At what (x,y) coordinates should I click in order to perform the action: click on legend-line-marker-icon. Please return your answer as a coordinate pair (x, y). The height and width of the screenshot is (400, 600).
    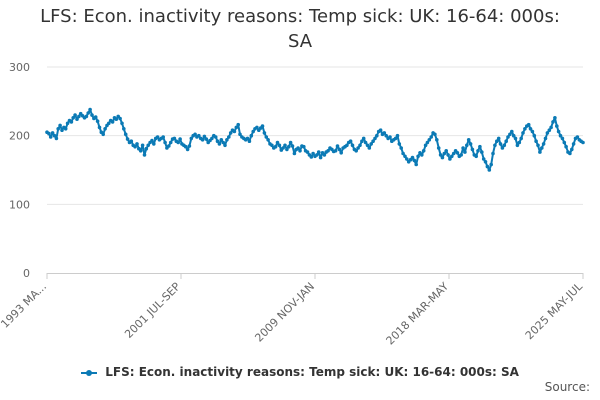
    Looking at the image, I should click on (89, 372).